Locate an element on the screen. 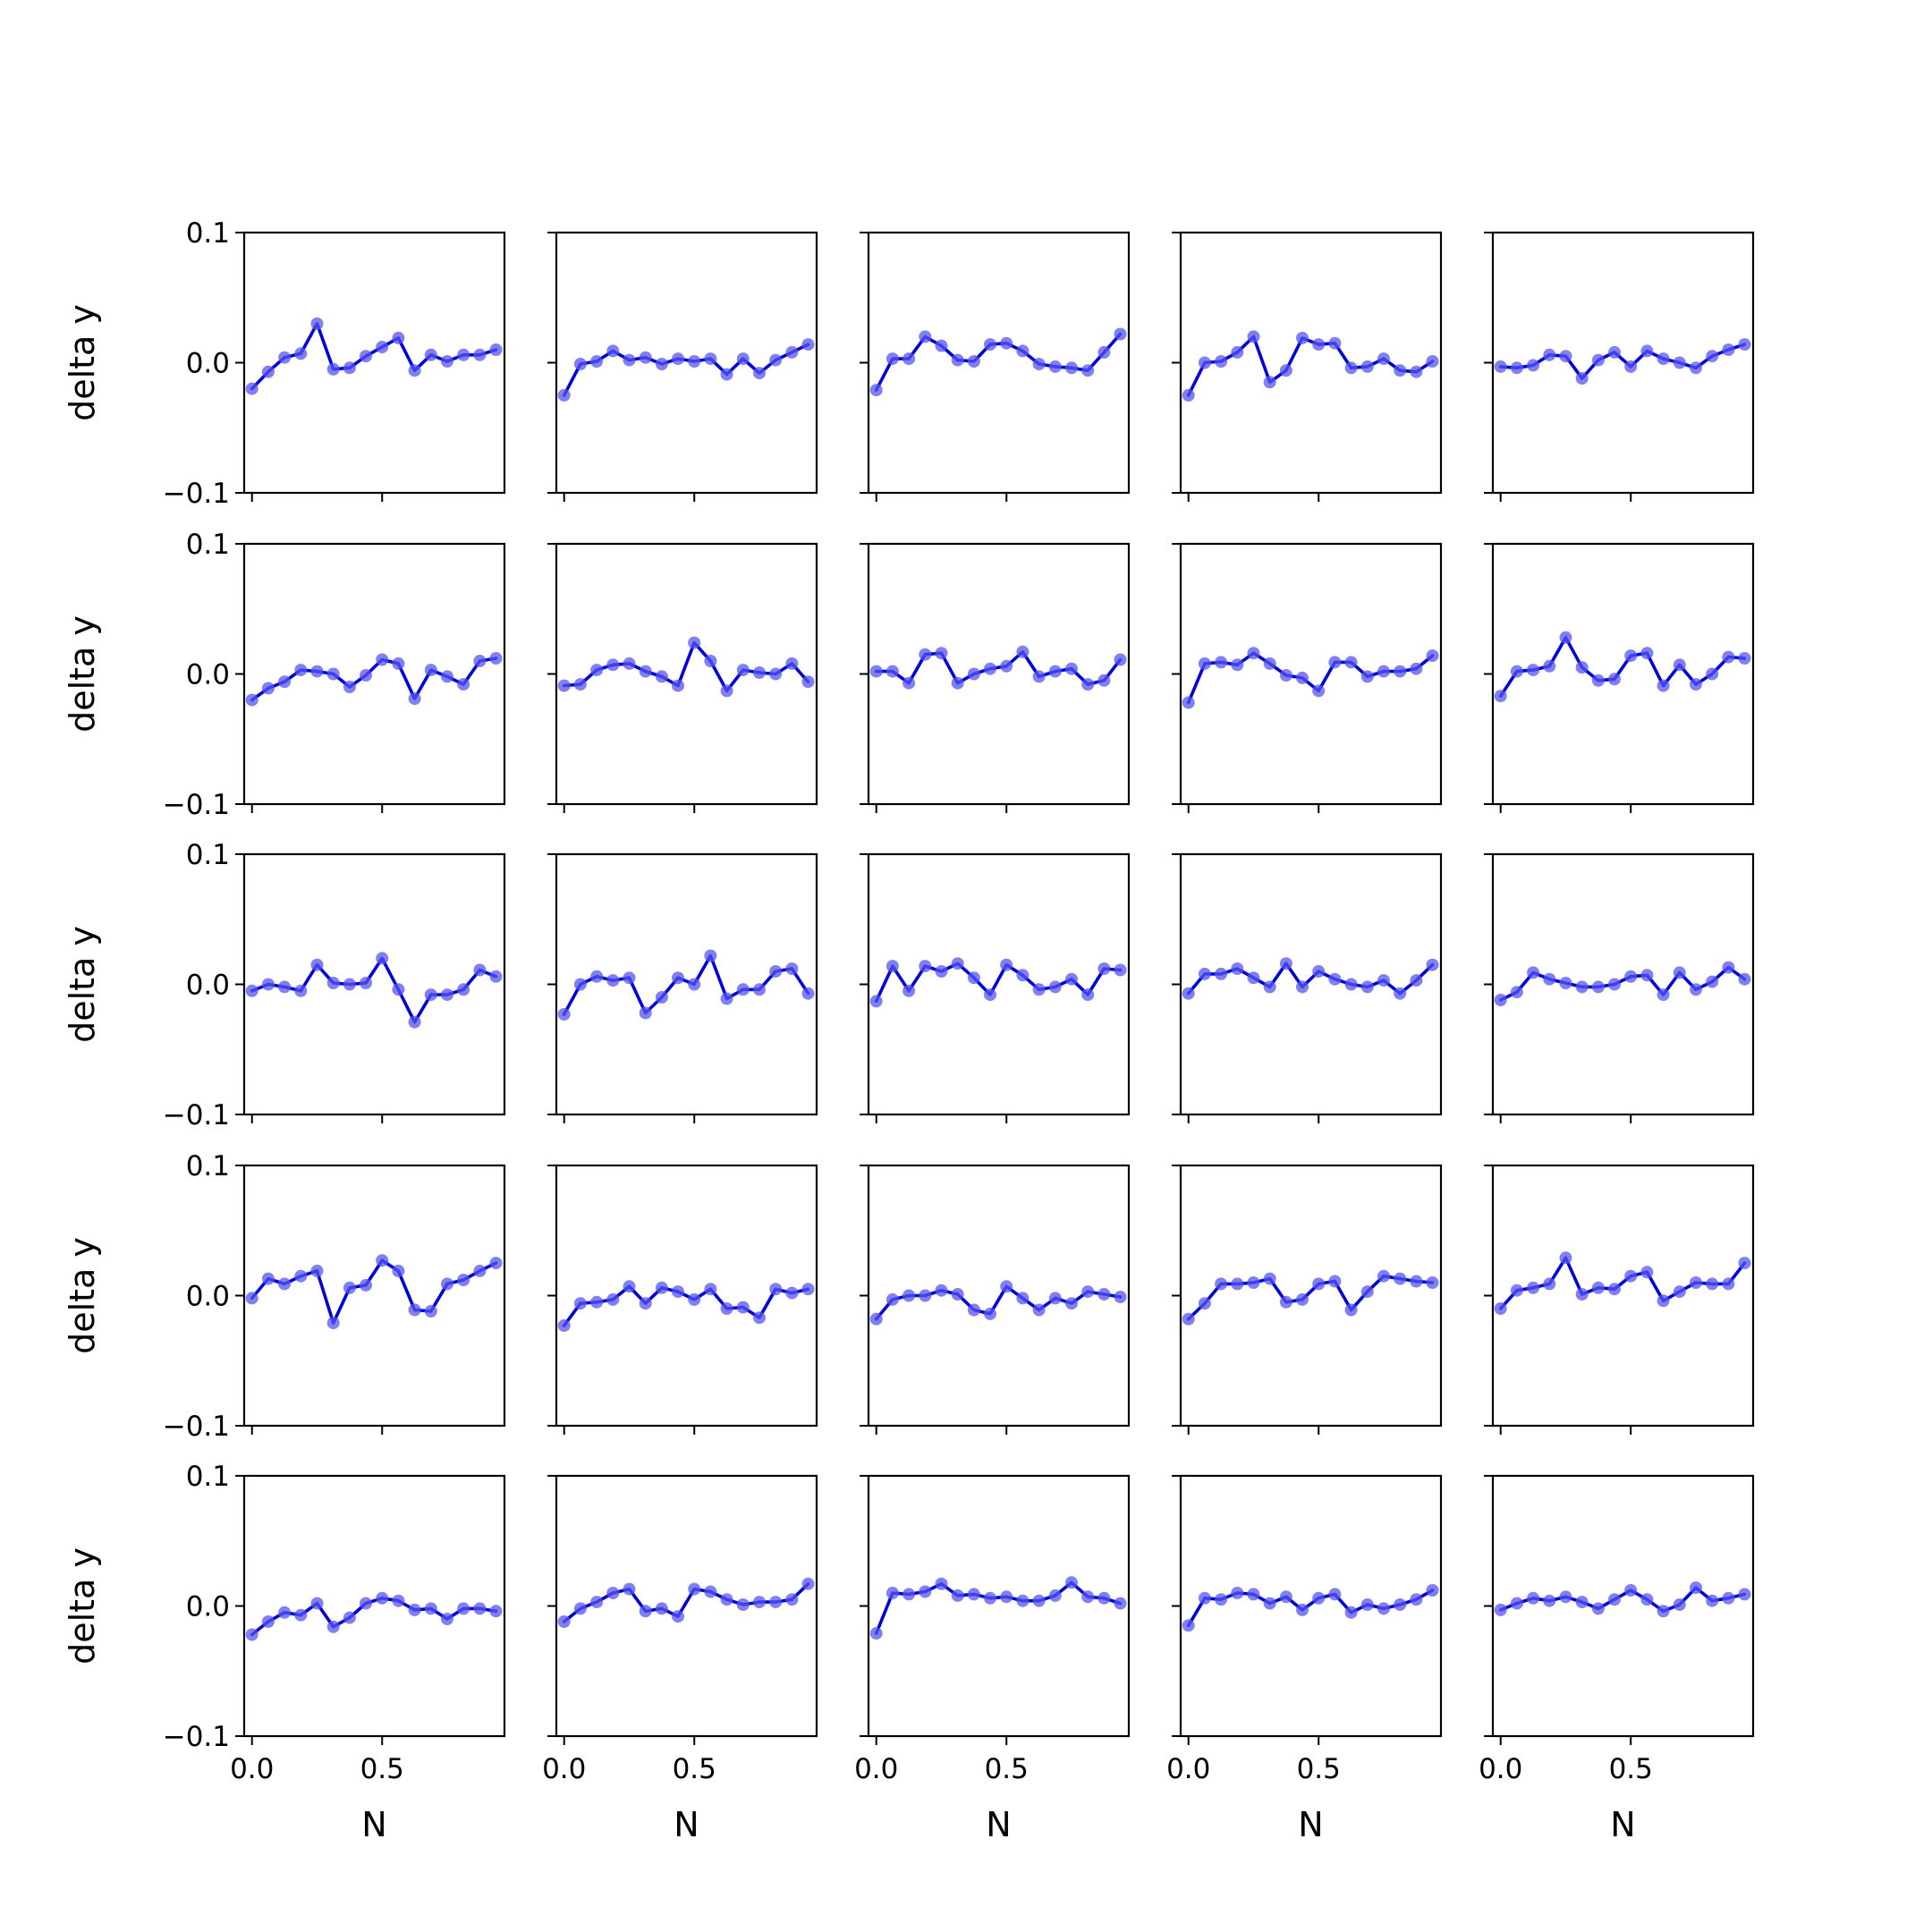 The width and height of the screenshot is (1932, 1932). y-tick-label: −0.1 is located at coordinates (196, 1427).